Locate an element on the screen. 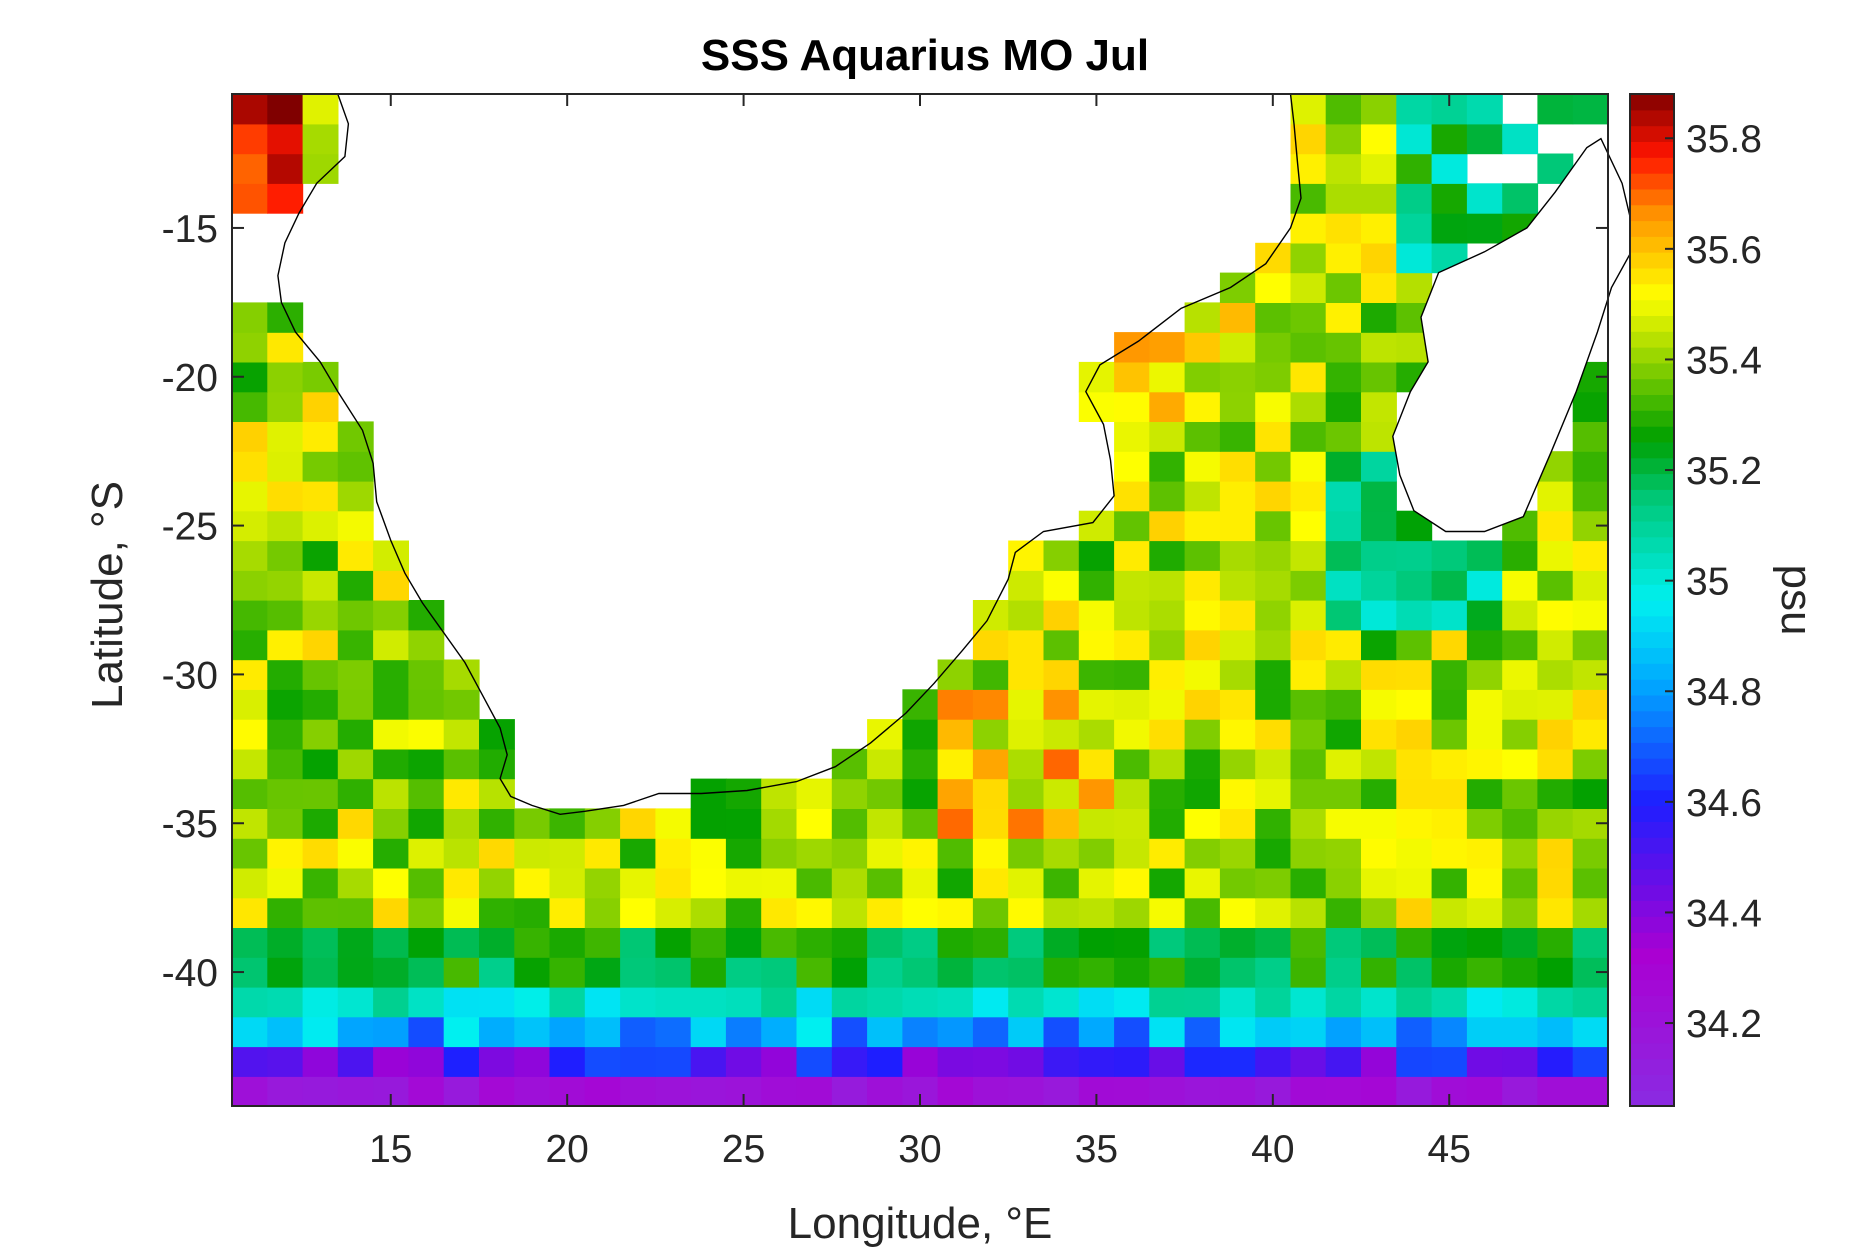 The width and height of the screenshot is (1875, 1250). colorbar-tick-label: 34.4 is located at coordinates (1724, 913).